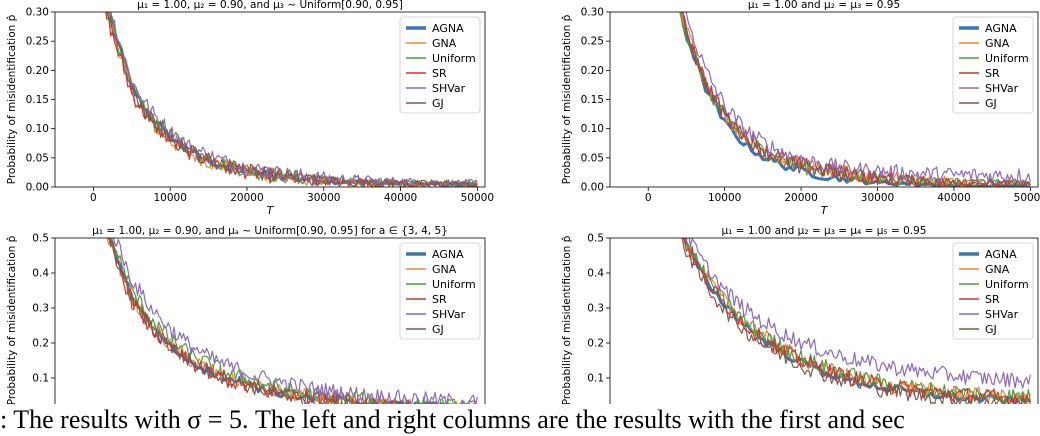  Describe the element at coordinates (824, 5) in the screenshot. I see `chart-title: μ₁ = 1.00 and μ₂ = μ₃ = 0.95` at that location.